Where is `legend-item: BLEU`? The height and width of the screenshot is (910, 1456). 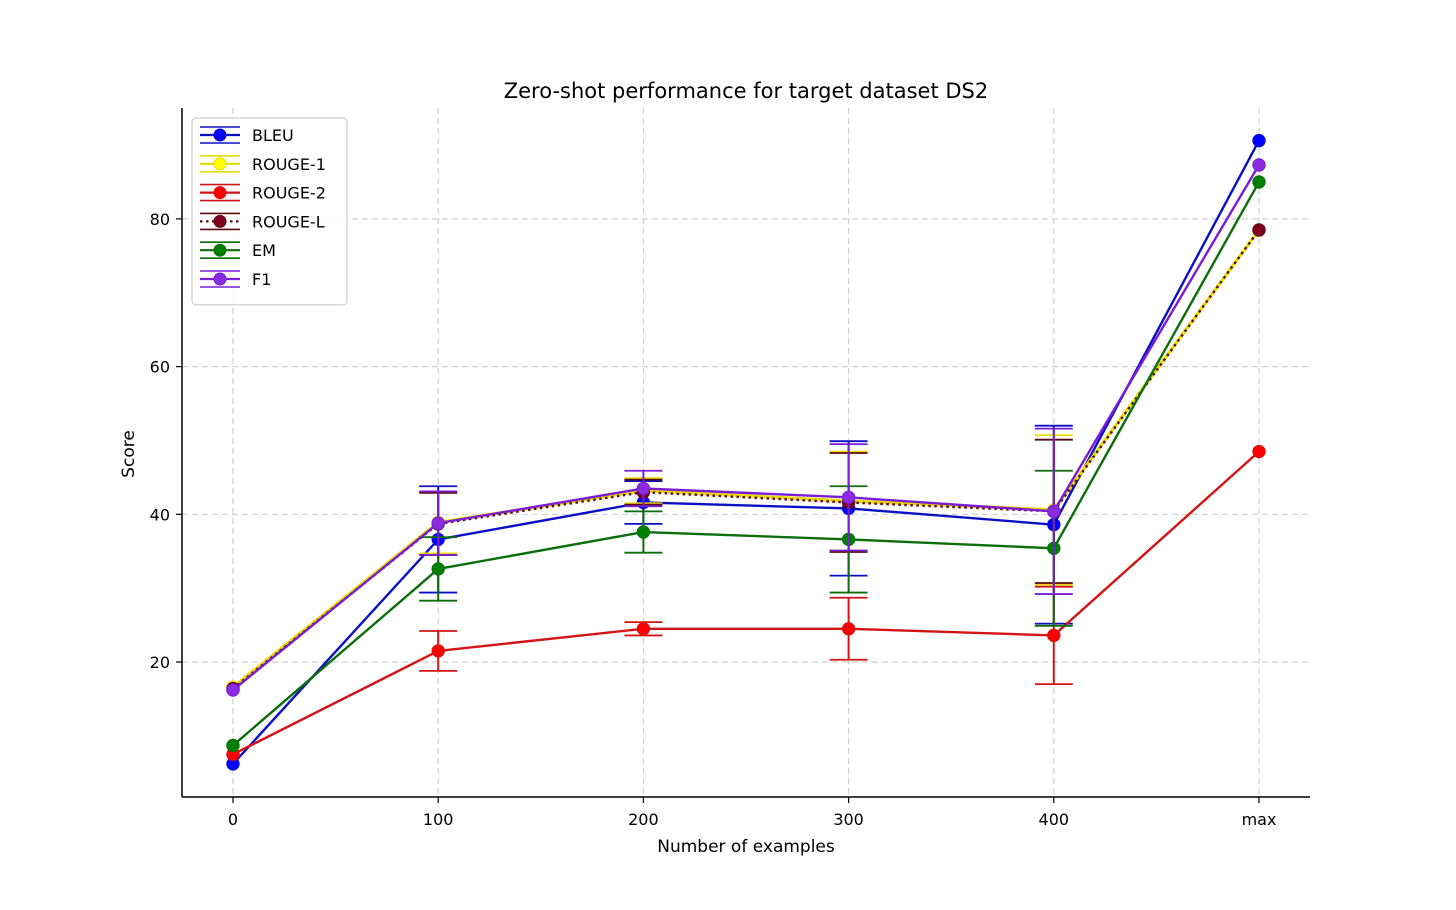 legend-item: BLEU is located at coordinates (247, 135).